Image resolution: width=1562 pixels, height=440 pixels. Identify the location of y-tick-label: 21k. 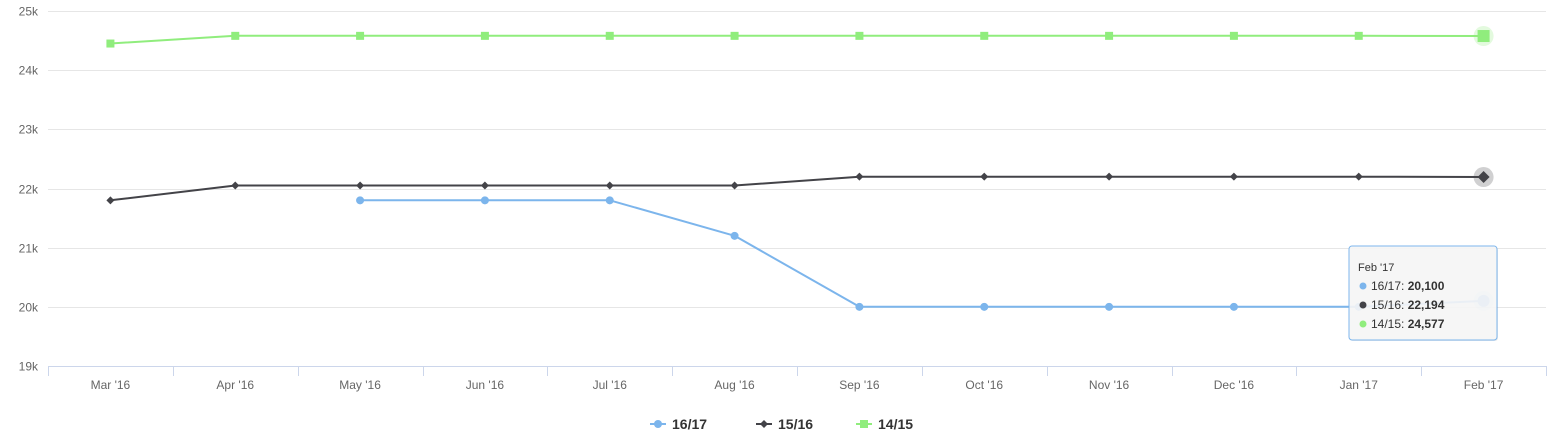
(29, 249).